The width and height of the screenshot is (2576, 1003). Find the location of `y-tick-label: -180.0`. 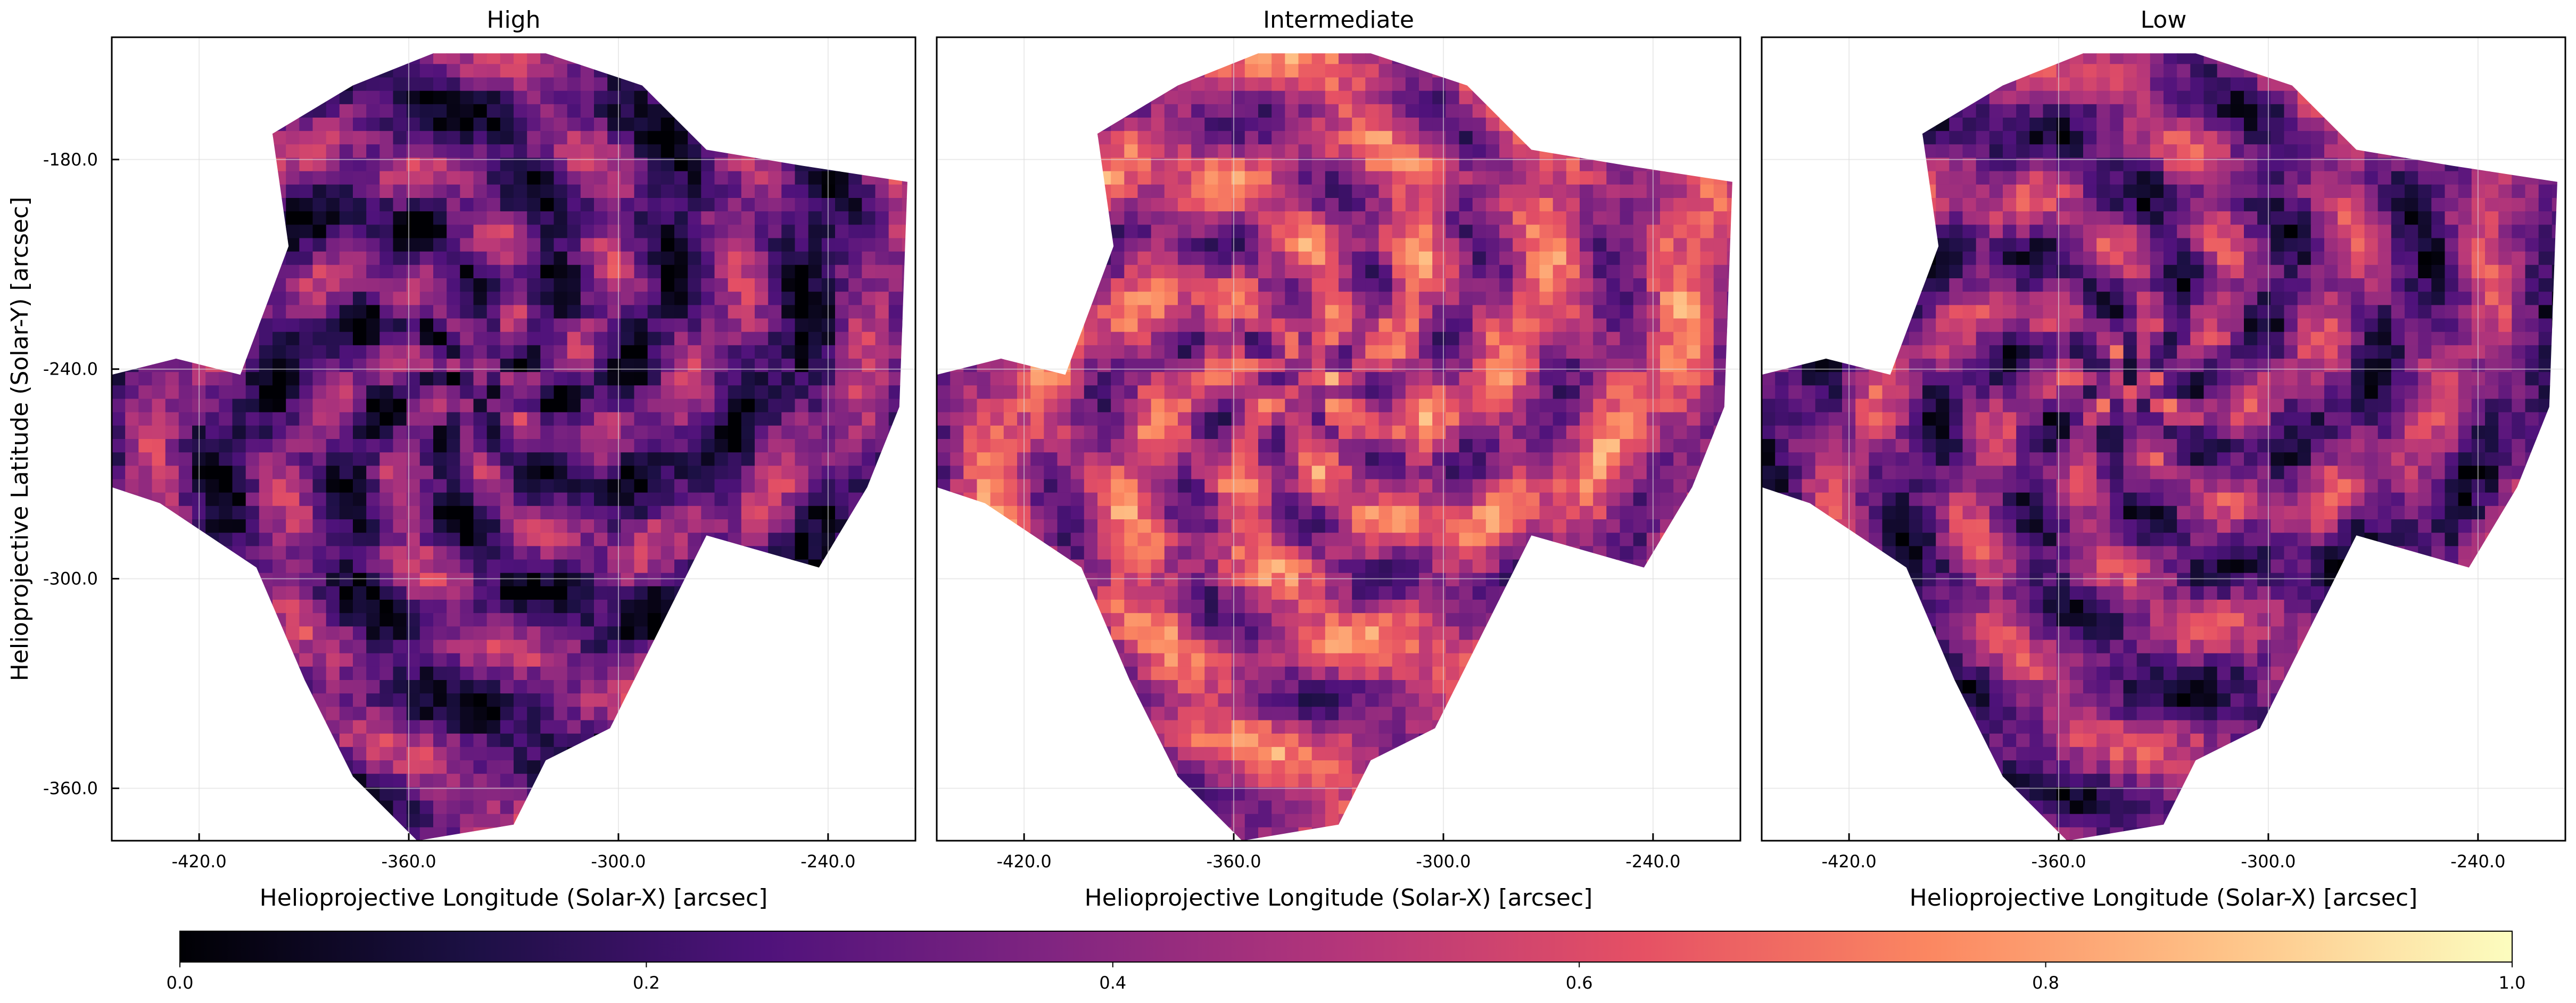

y-tick-label: -180.0 is located at coordinates (70, 160).